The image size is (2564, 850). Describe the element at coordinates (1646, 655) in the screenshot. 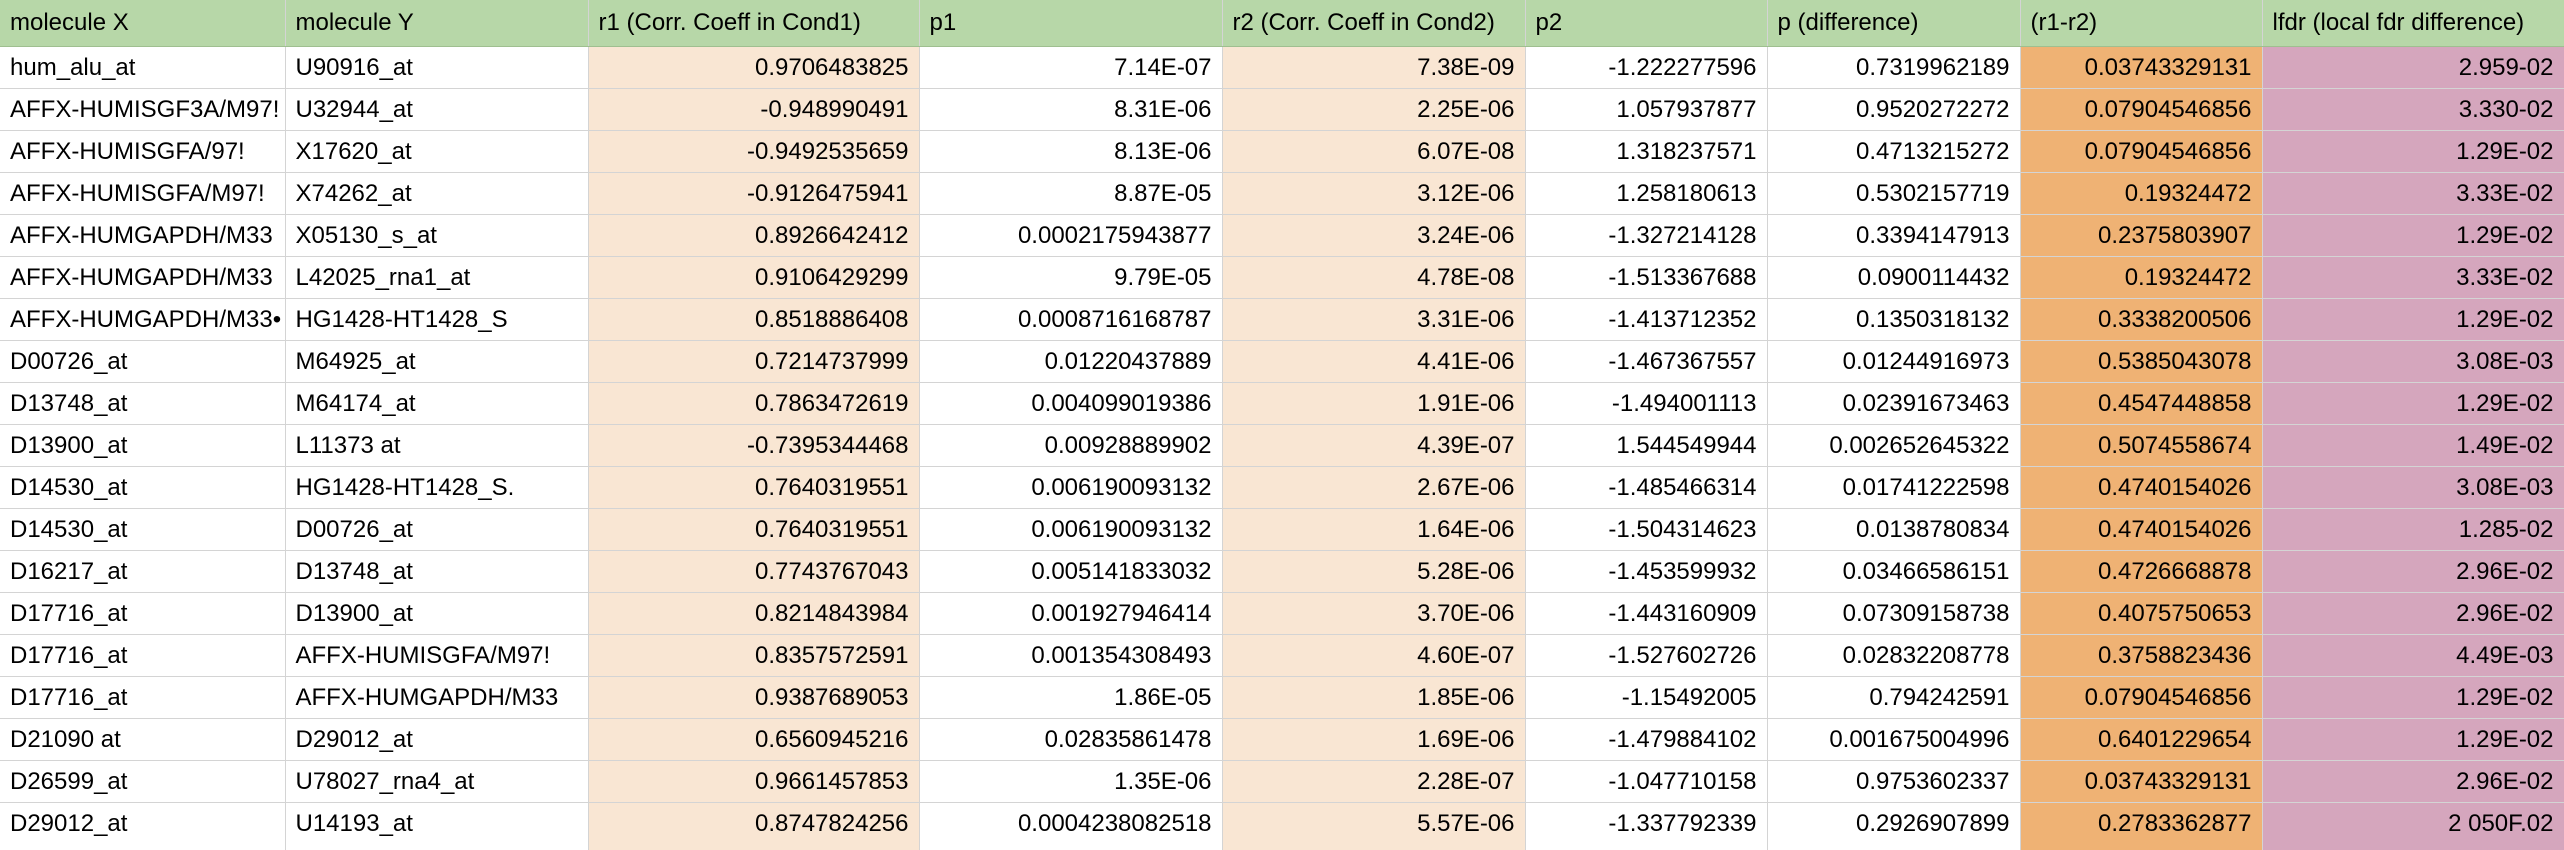

I see `cell-p2: -1.527602726` at that location.